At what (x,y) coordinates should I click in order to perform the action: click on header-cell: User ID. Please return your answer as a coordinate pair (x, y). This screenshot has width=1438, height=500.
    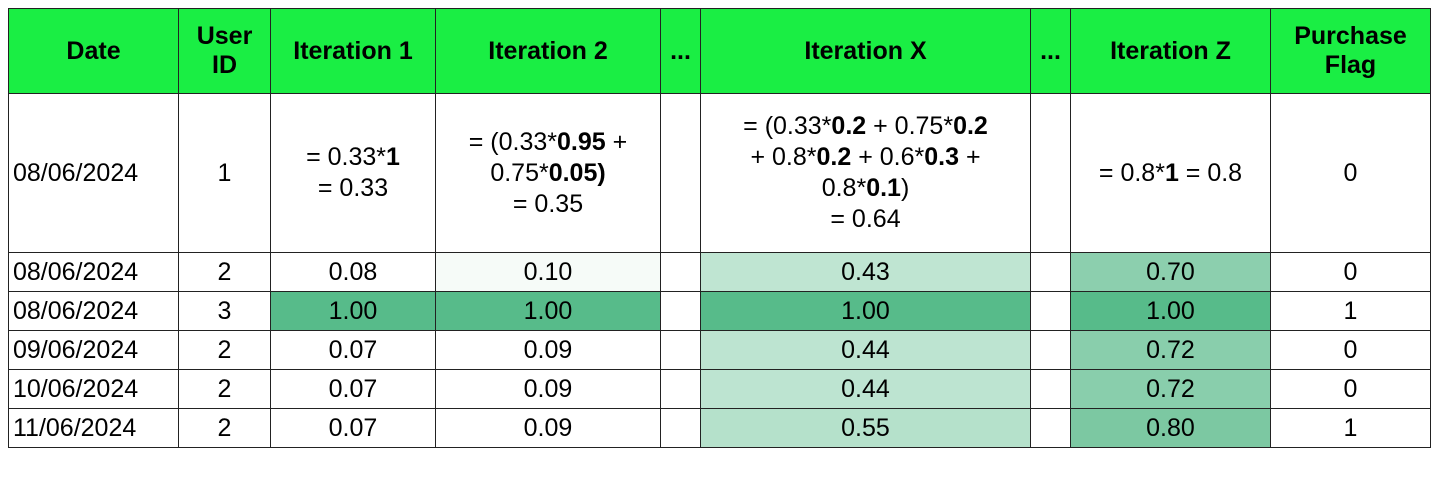
    Looking at the image, I should click on (224, 51).